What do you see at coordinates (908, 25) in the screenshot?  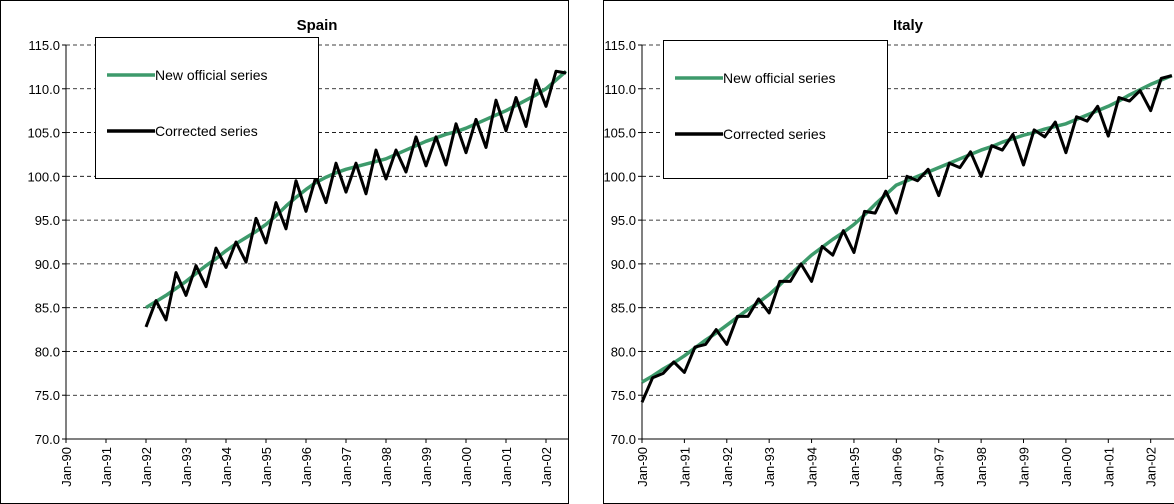 I see `chart-title: Italy` at bounding box center [908, 25].